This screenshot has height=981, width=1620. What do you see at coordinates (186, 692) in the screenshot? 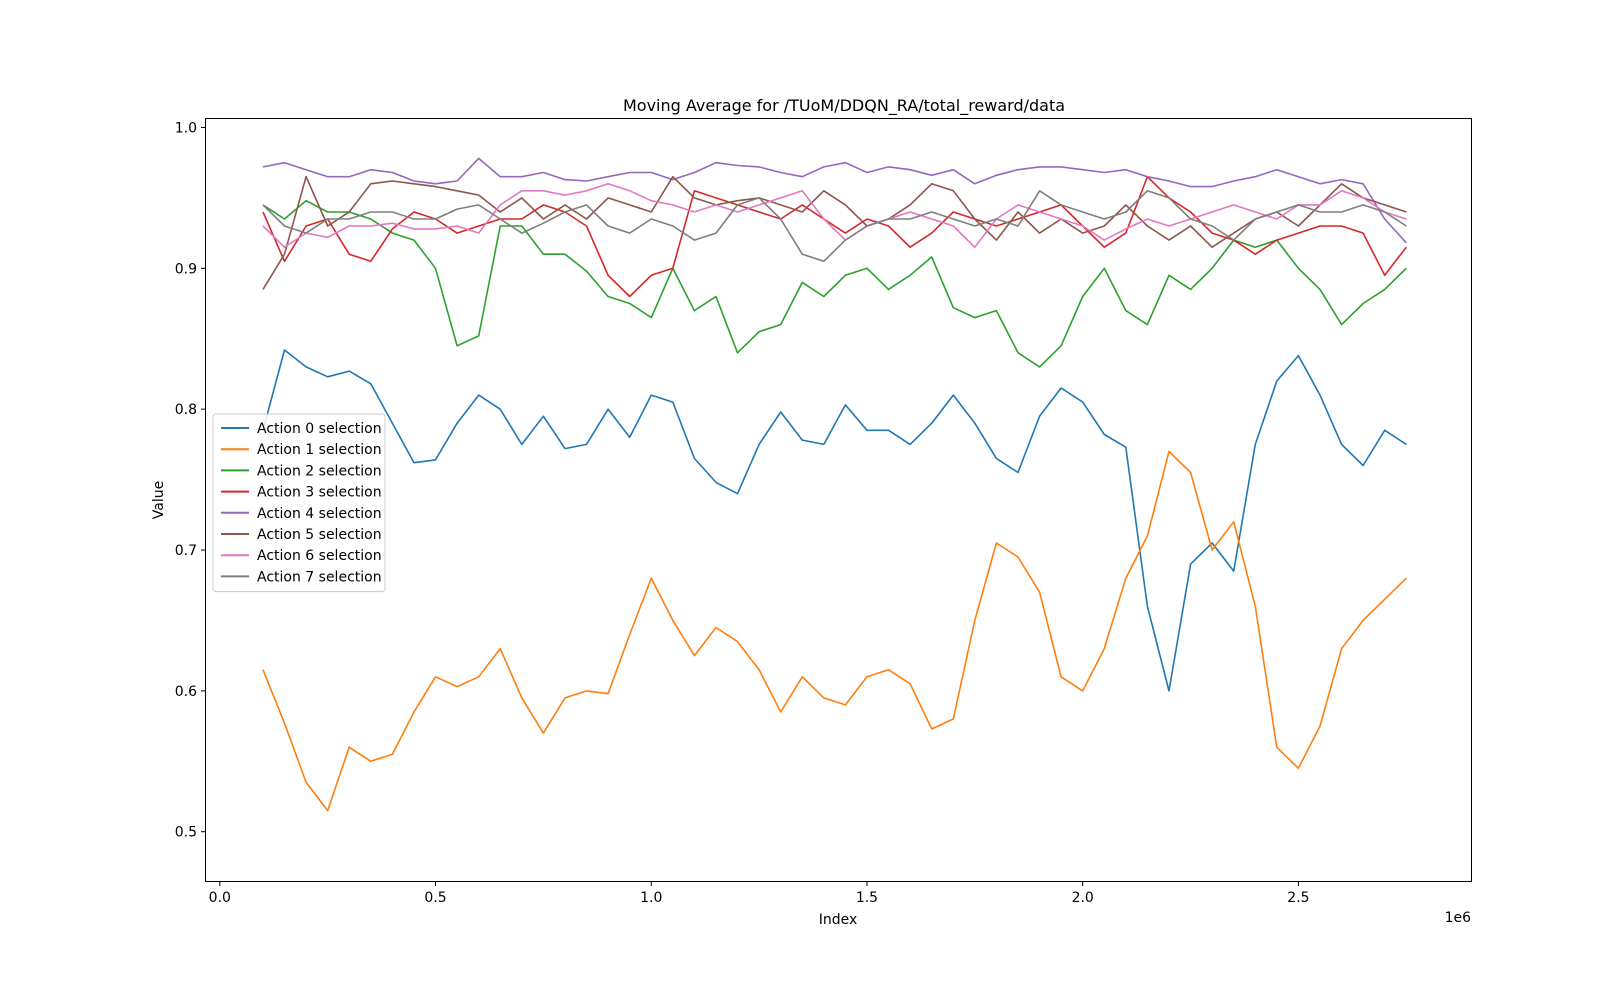
I see `y-tick-label: 0.6` at bounding box center [186, 692].